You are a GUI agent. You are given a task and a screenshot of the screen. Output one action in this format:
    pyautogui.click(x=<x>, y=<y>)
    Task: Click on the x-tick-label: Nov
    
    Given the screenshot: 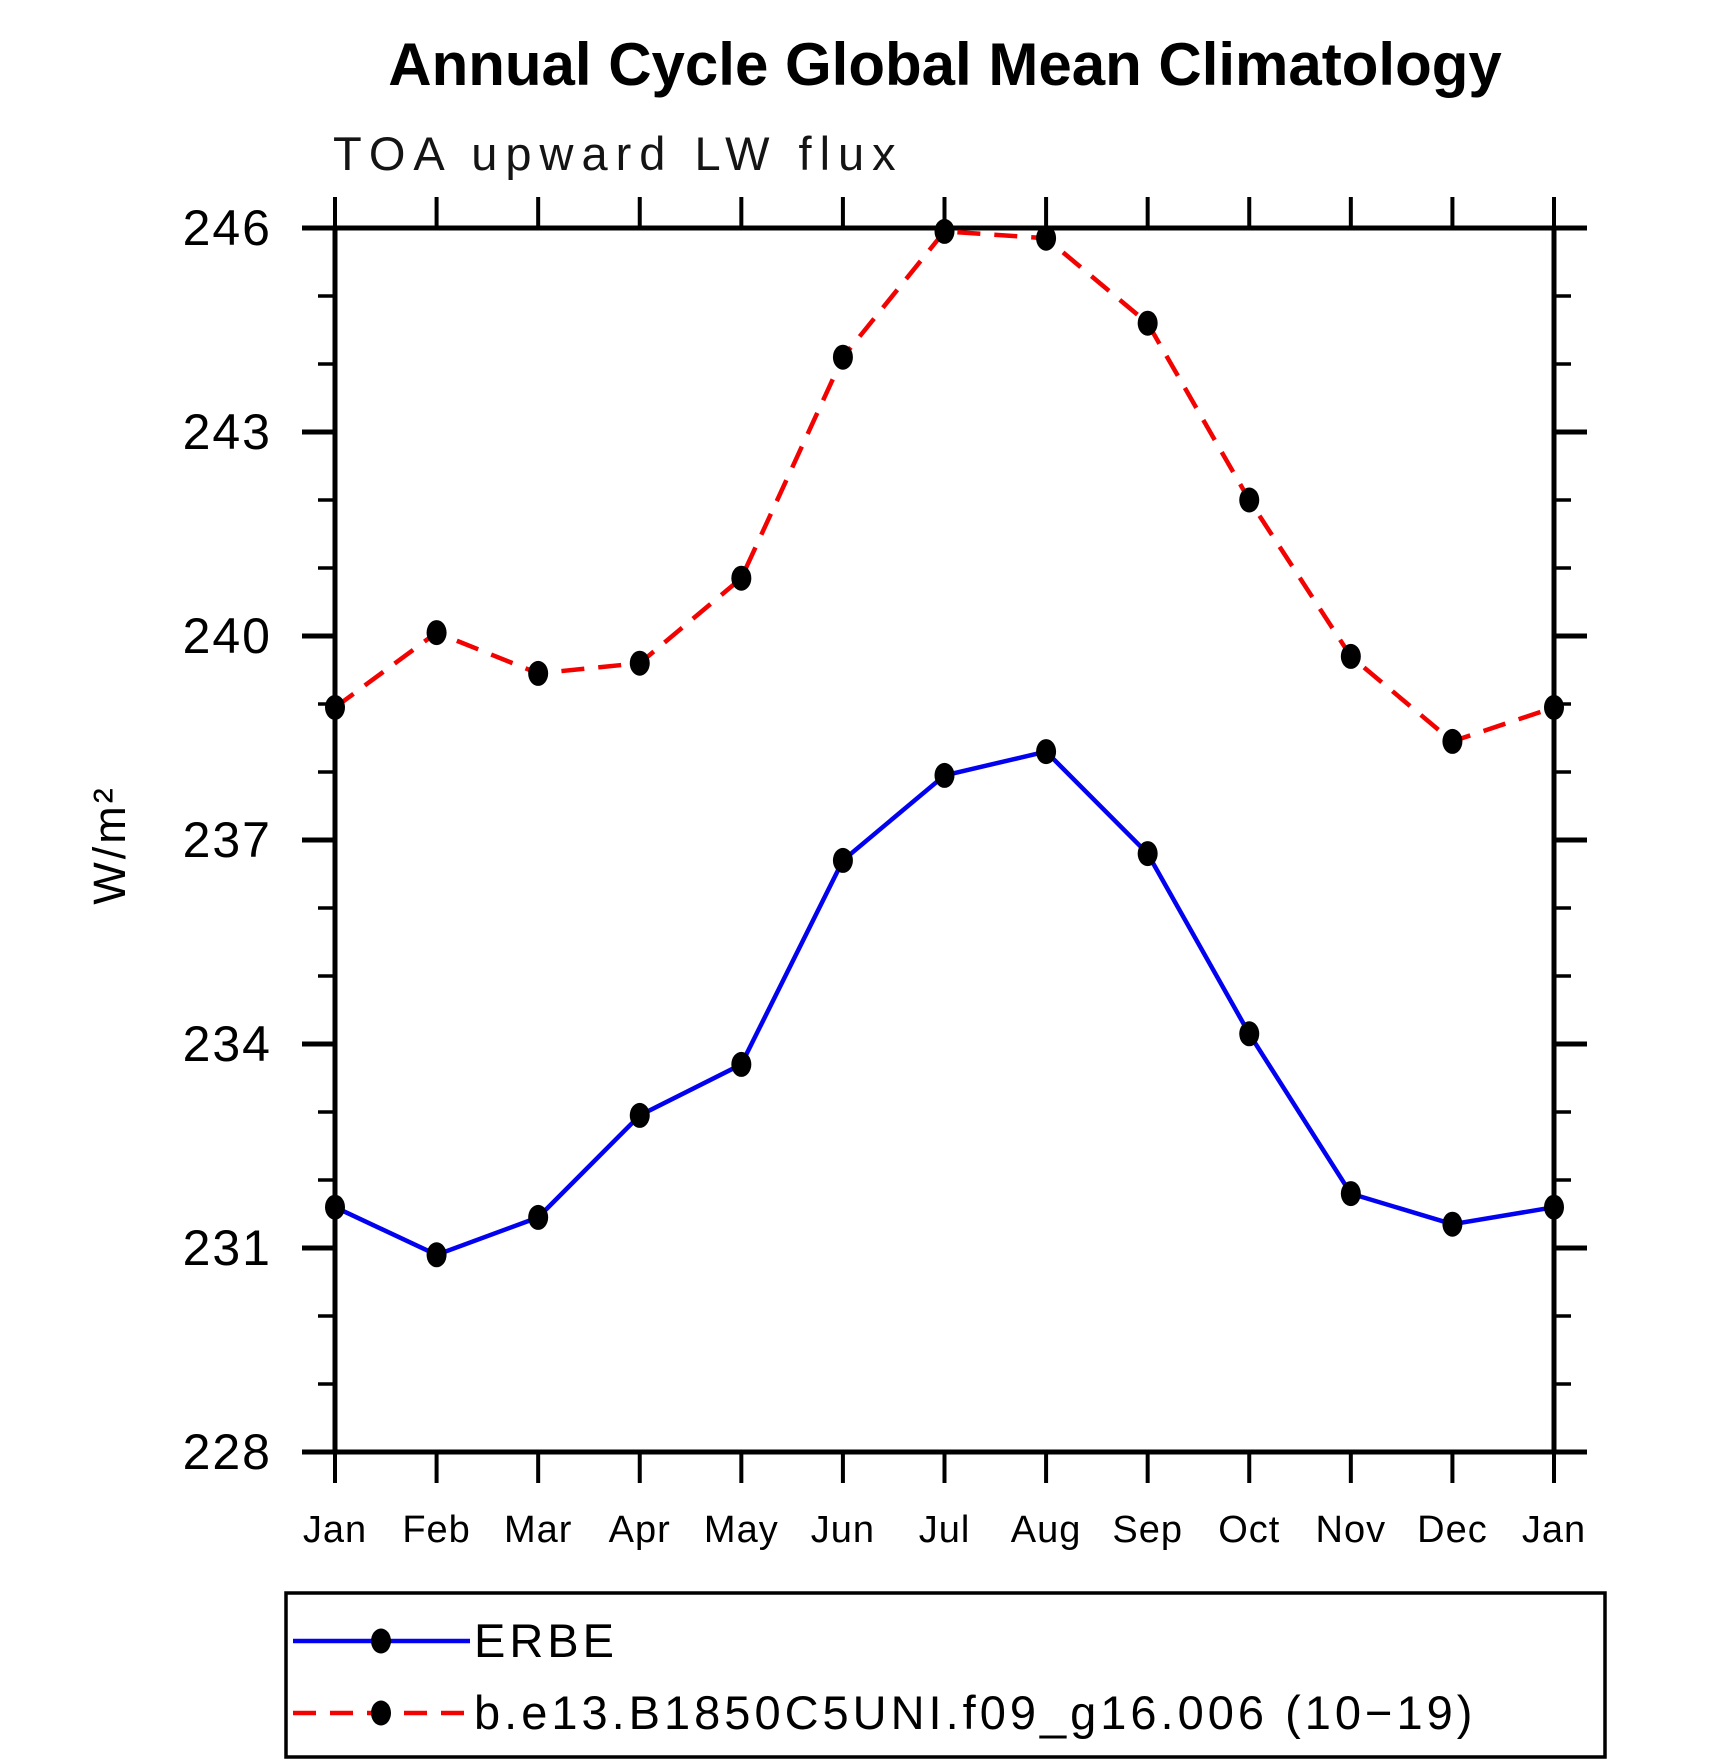 What is the action you would take?
    pyautogui.click(x=1351, y=1530)
    